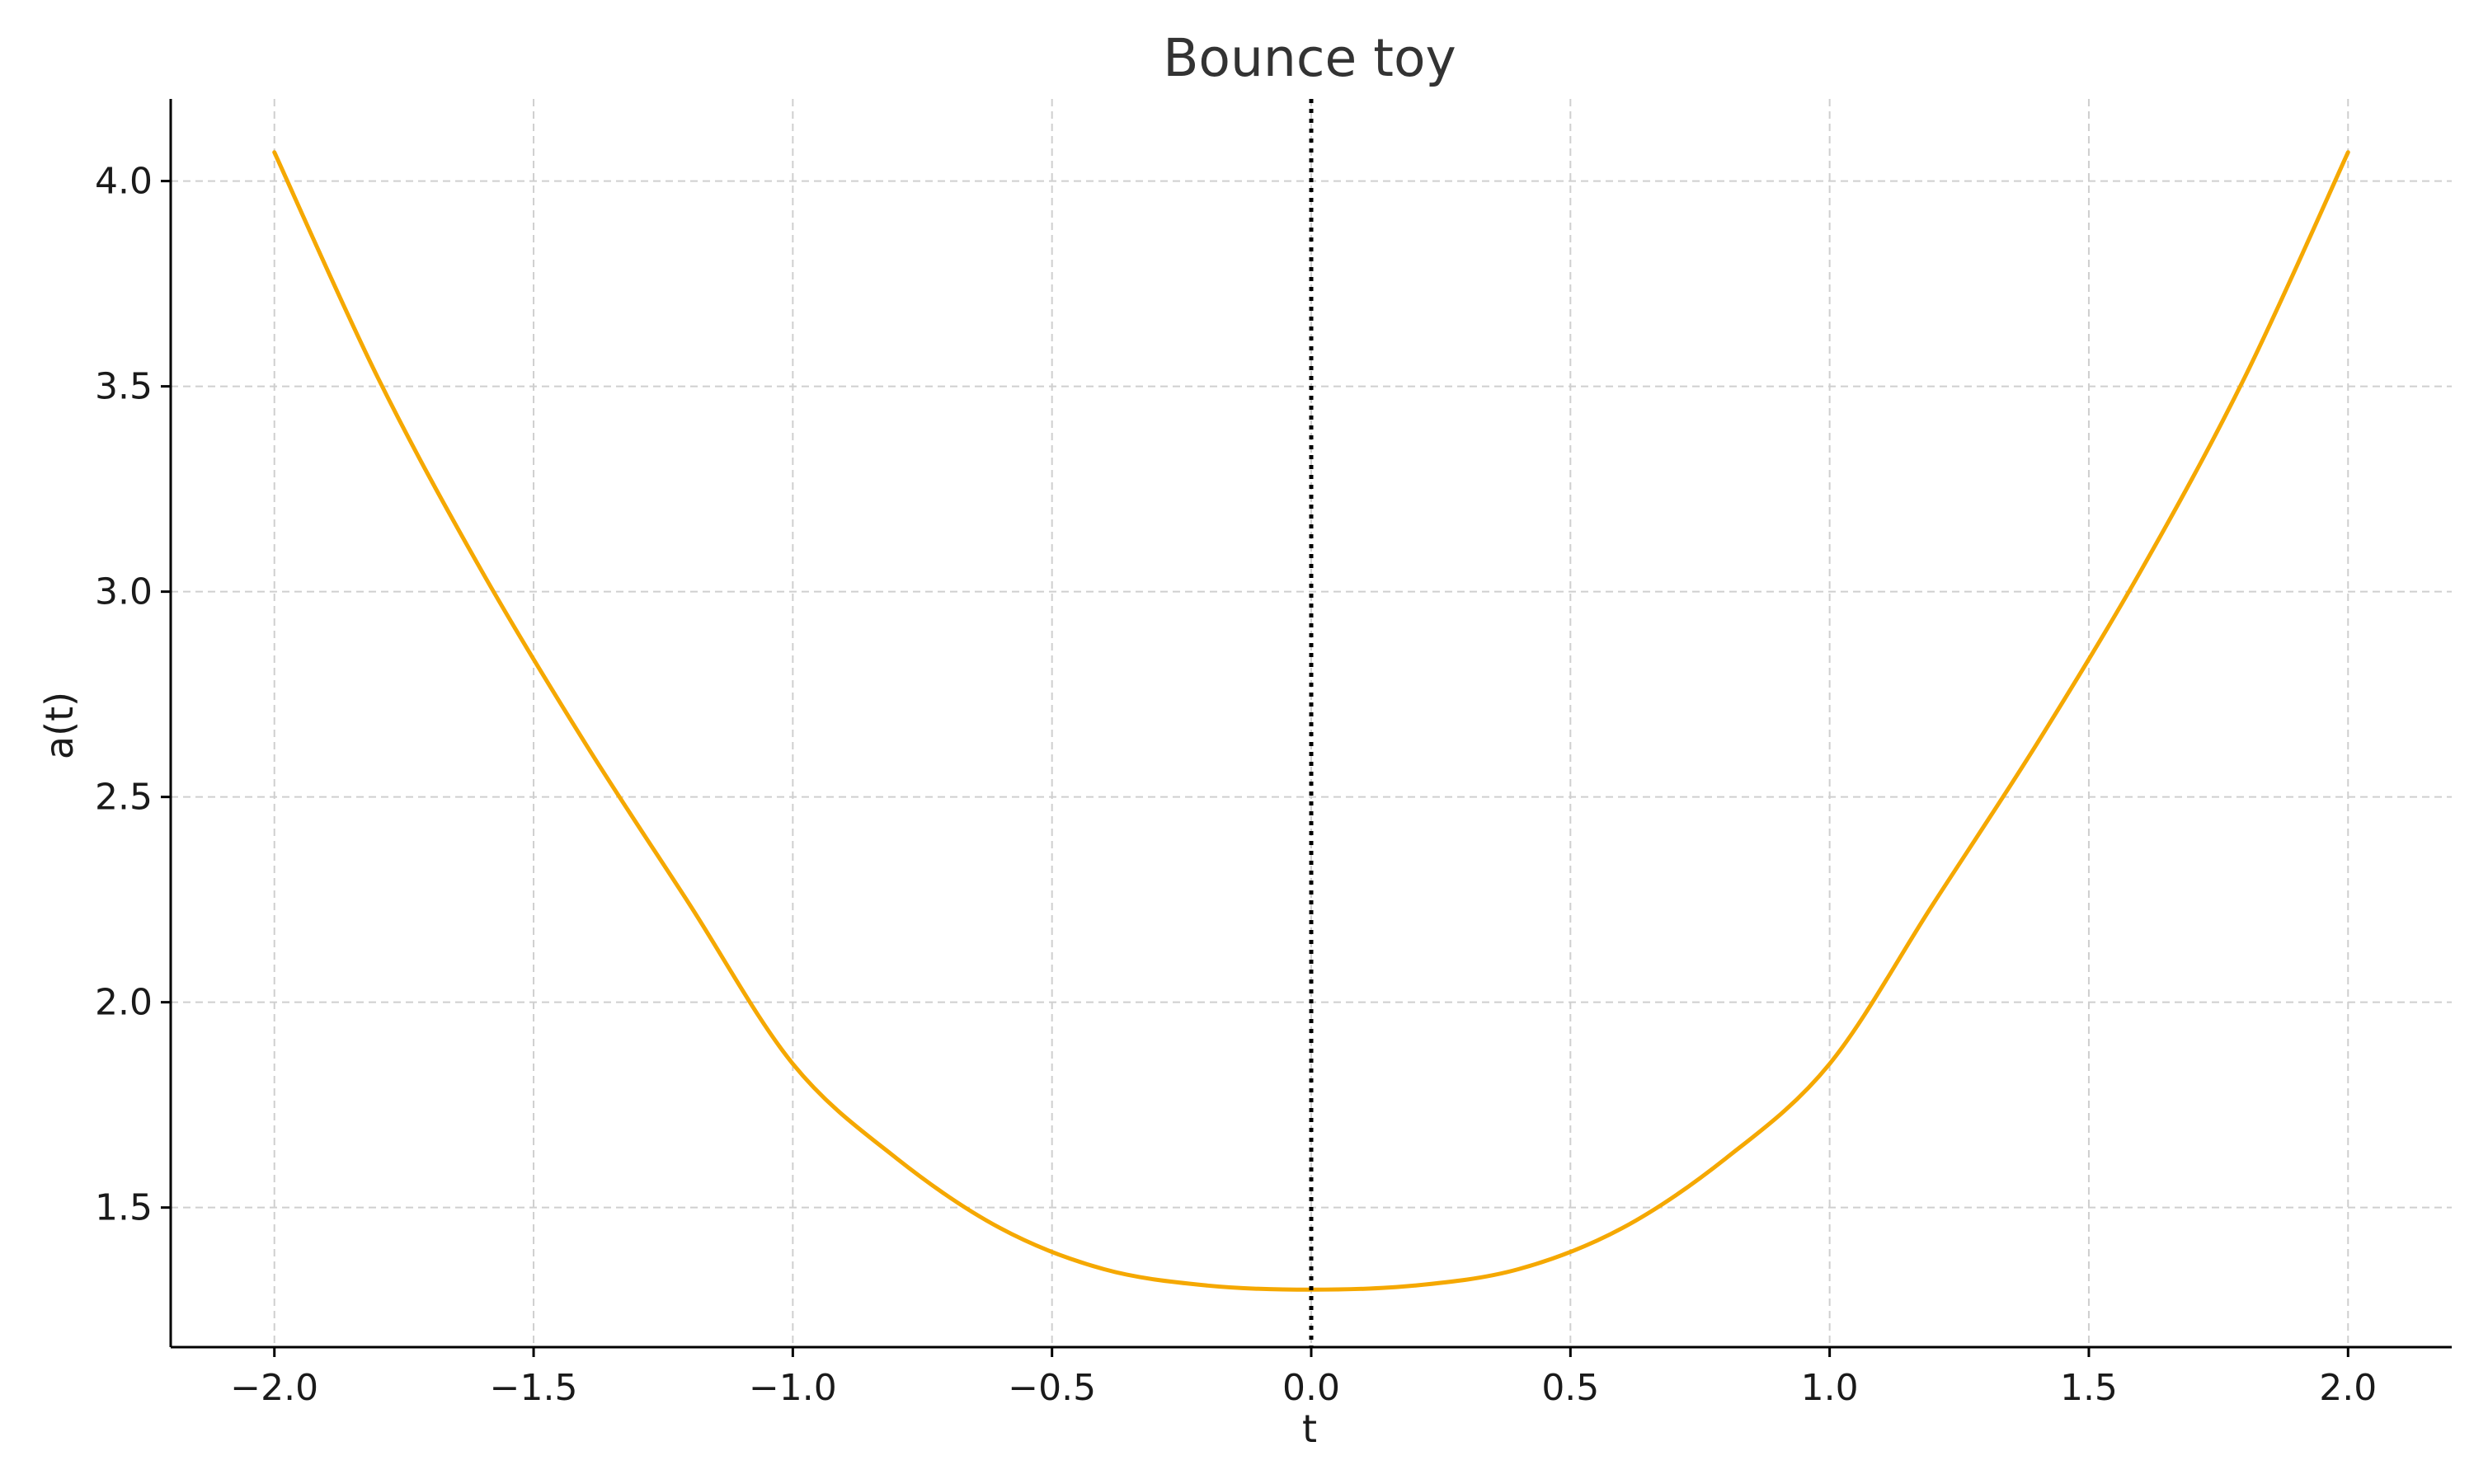  Describe the element at coordinates (1309, 1429) in the screenshot. I see `x-axis-label: t` at that location.